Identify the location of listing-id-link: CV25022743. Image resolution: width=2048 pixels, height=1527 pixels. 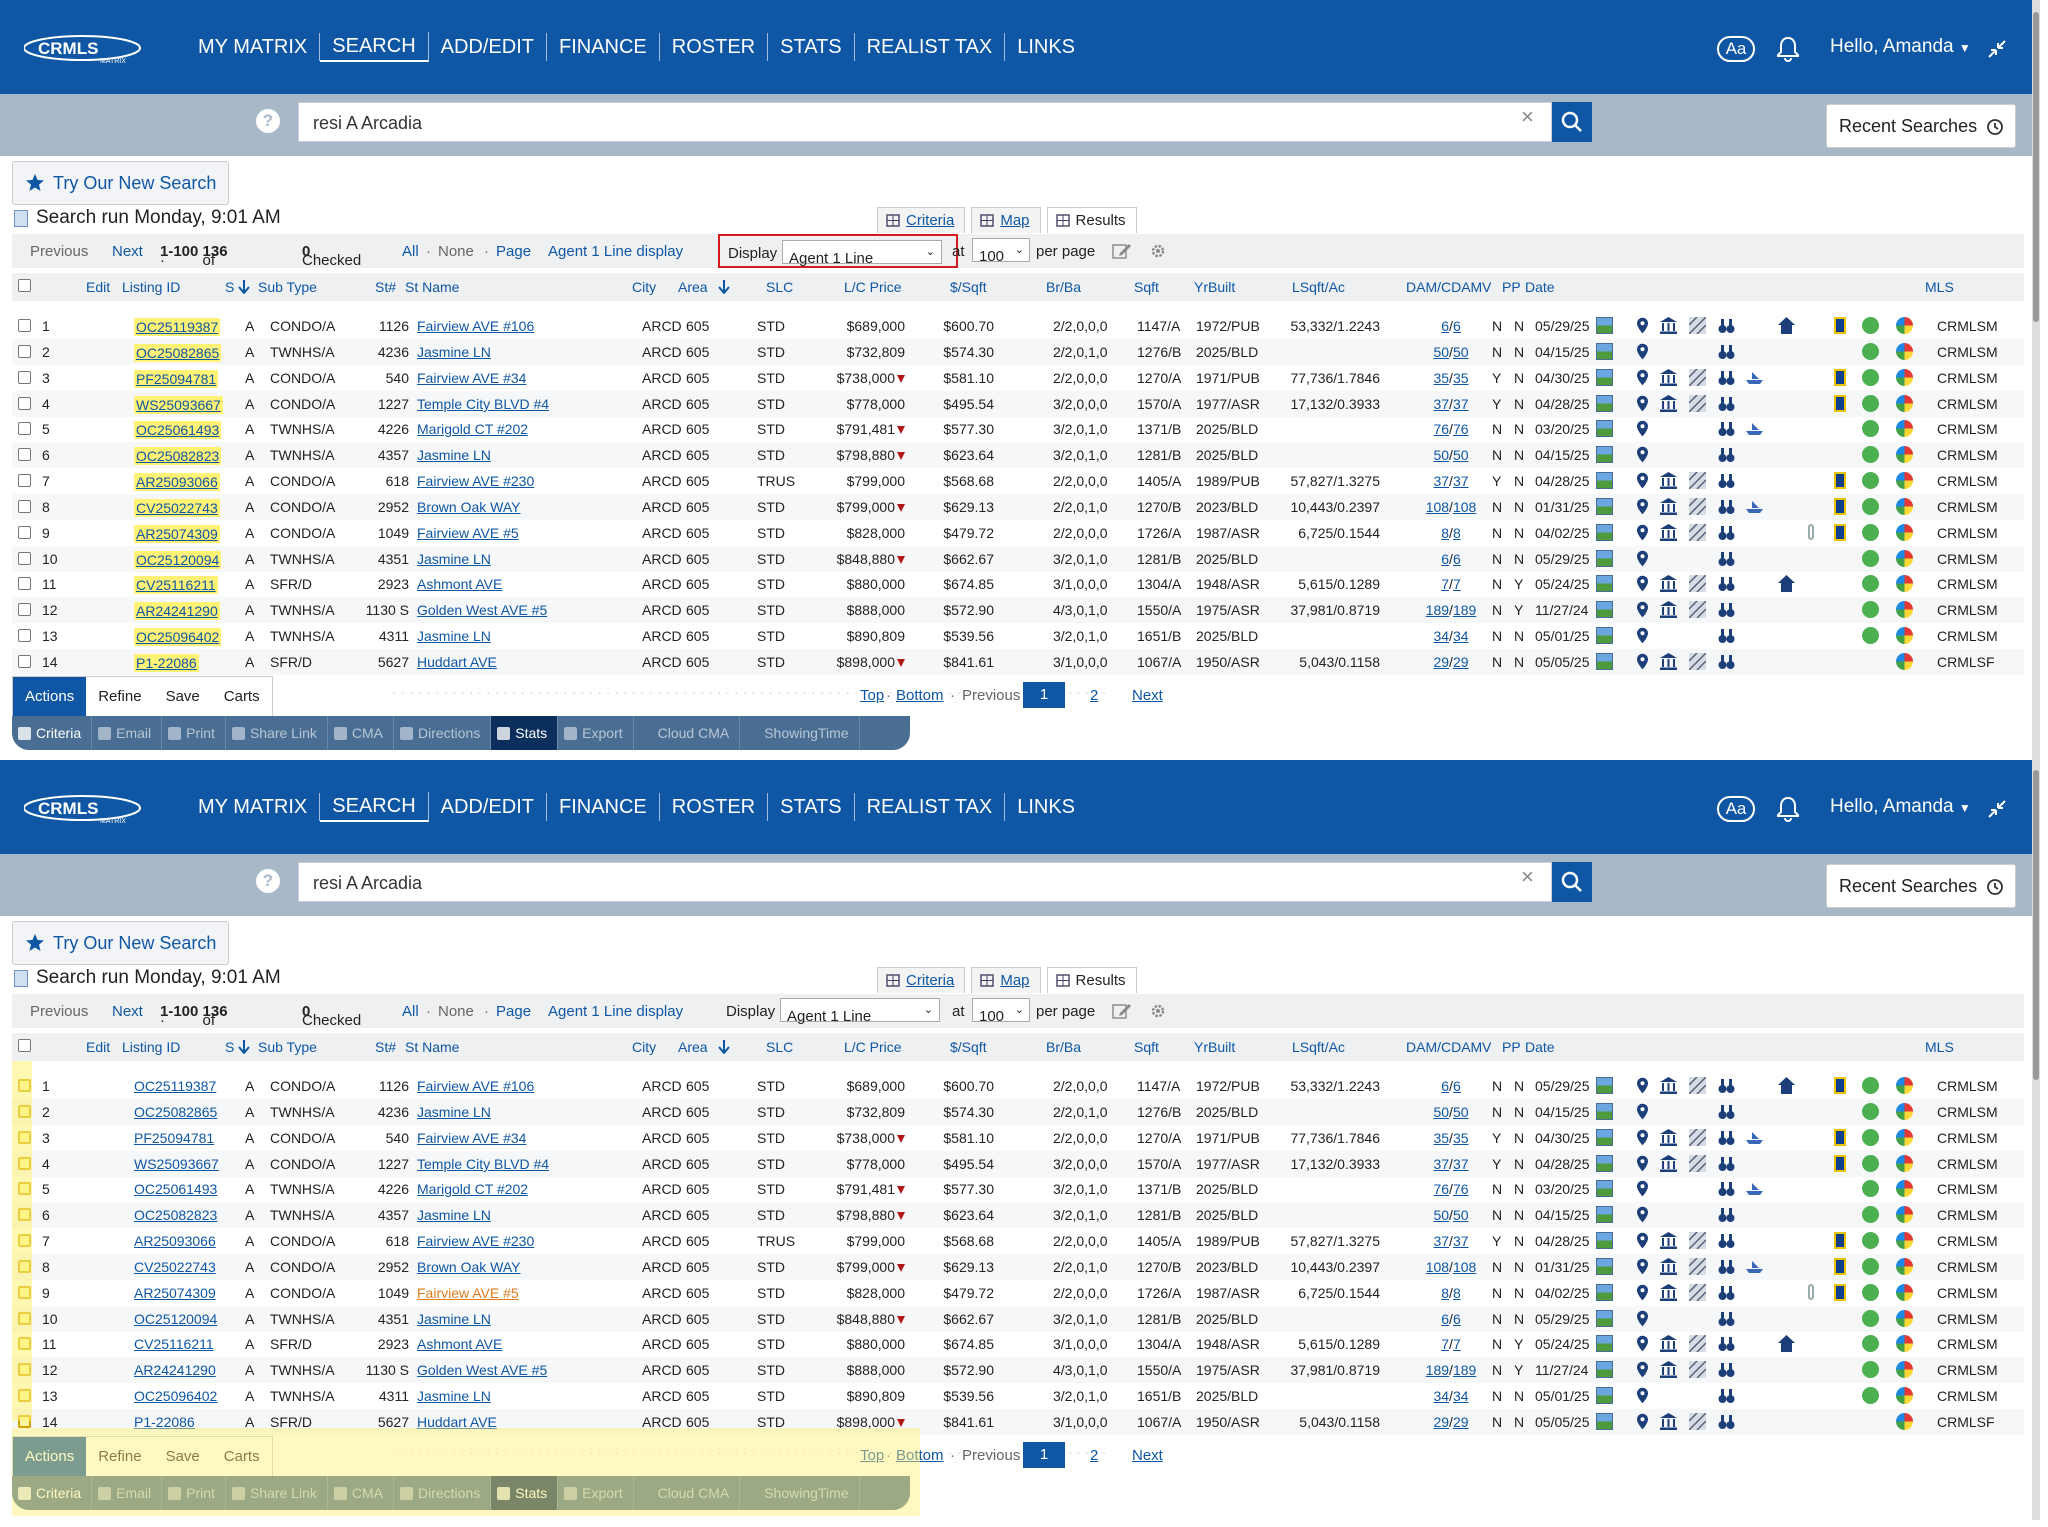
(177, 508).